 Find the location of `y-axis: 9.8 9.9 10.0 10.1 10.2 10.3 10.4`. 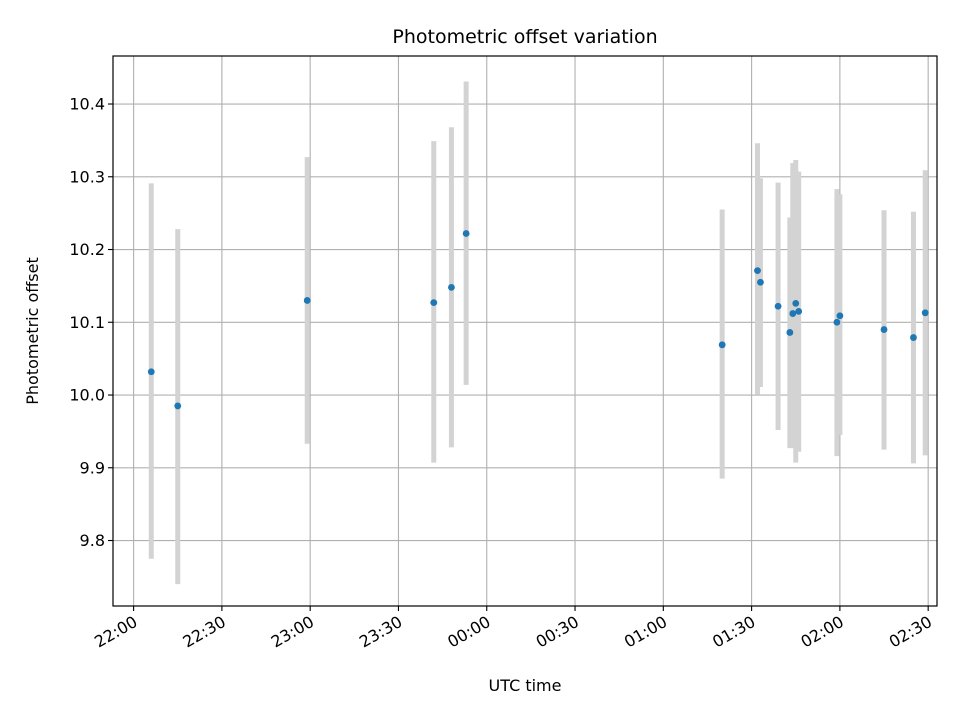

y-axis: 9.8 9.9 10.0 10.1 10.2 10.3 10.4 is located at coordinates (91, 322).